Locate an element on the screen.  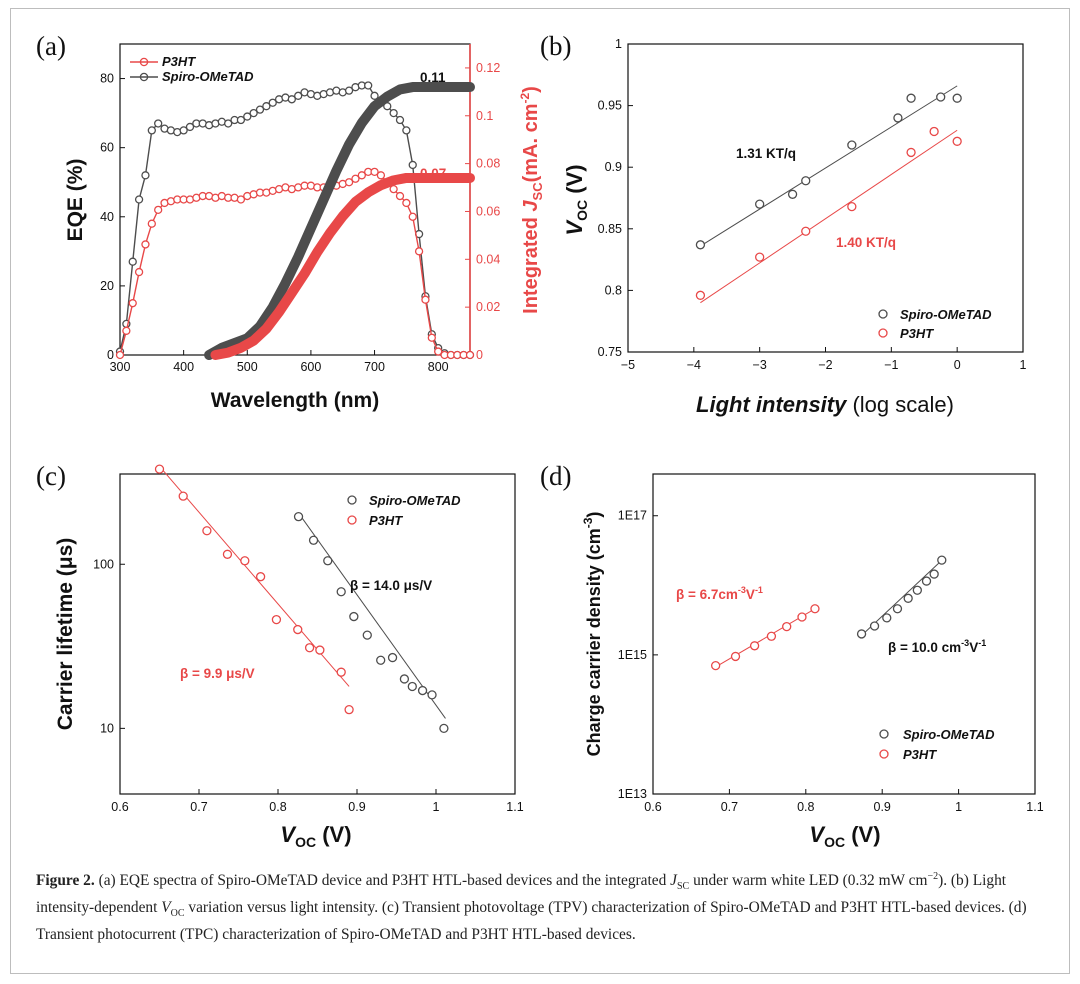
d-ytick-label: 1E13 is located at coordinates (632, 794).